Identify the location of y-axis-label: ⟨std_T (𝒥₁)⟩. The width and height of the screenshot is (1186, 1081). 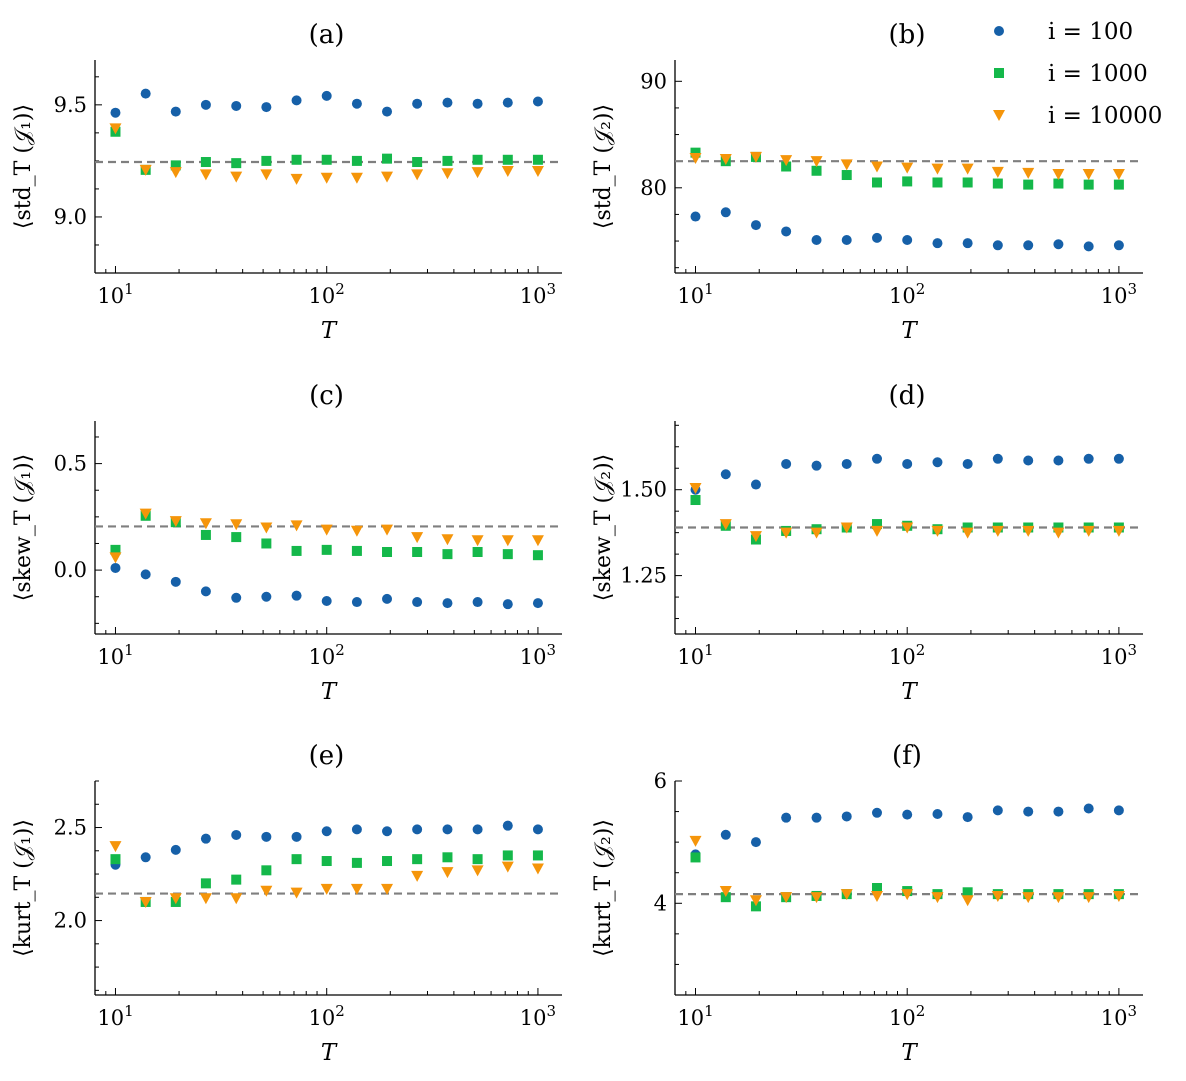
(23, 166).